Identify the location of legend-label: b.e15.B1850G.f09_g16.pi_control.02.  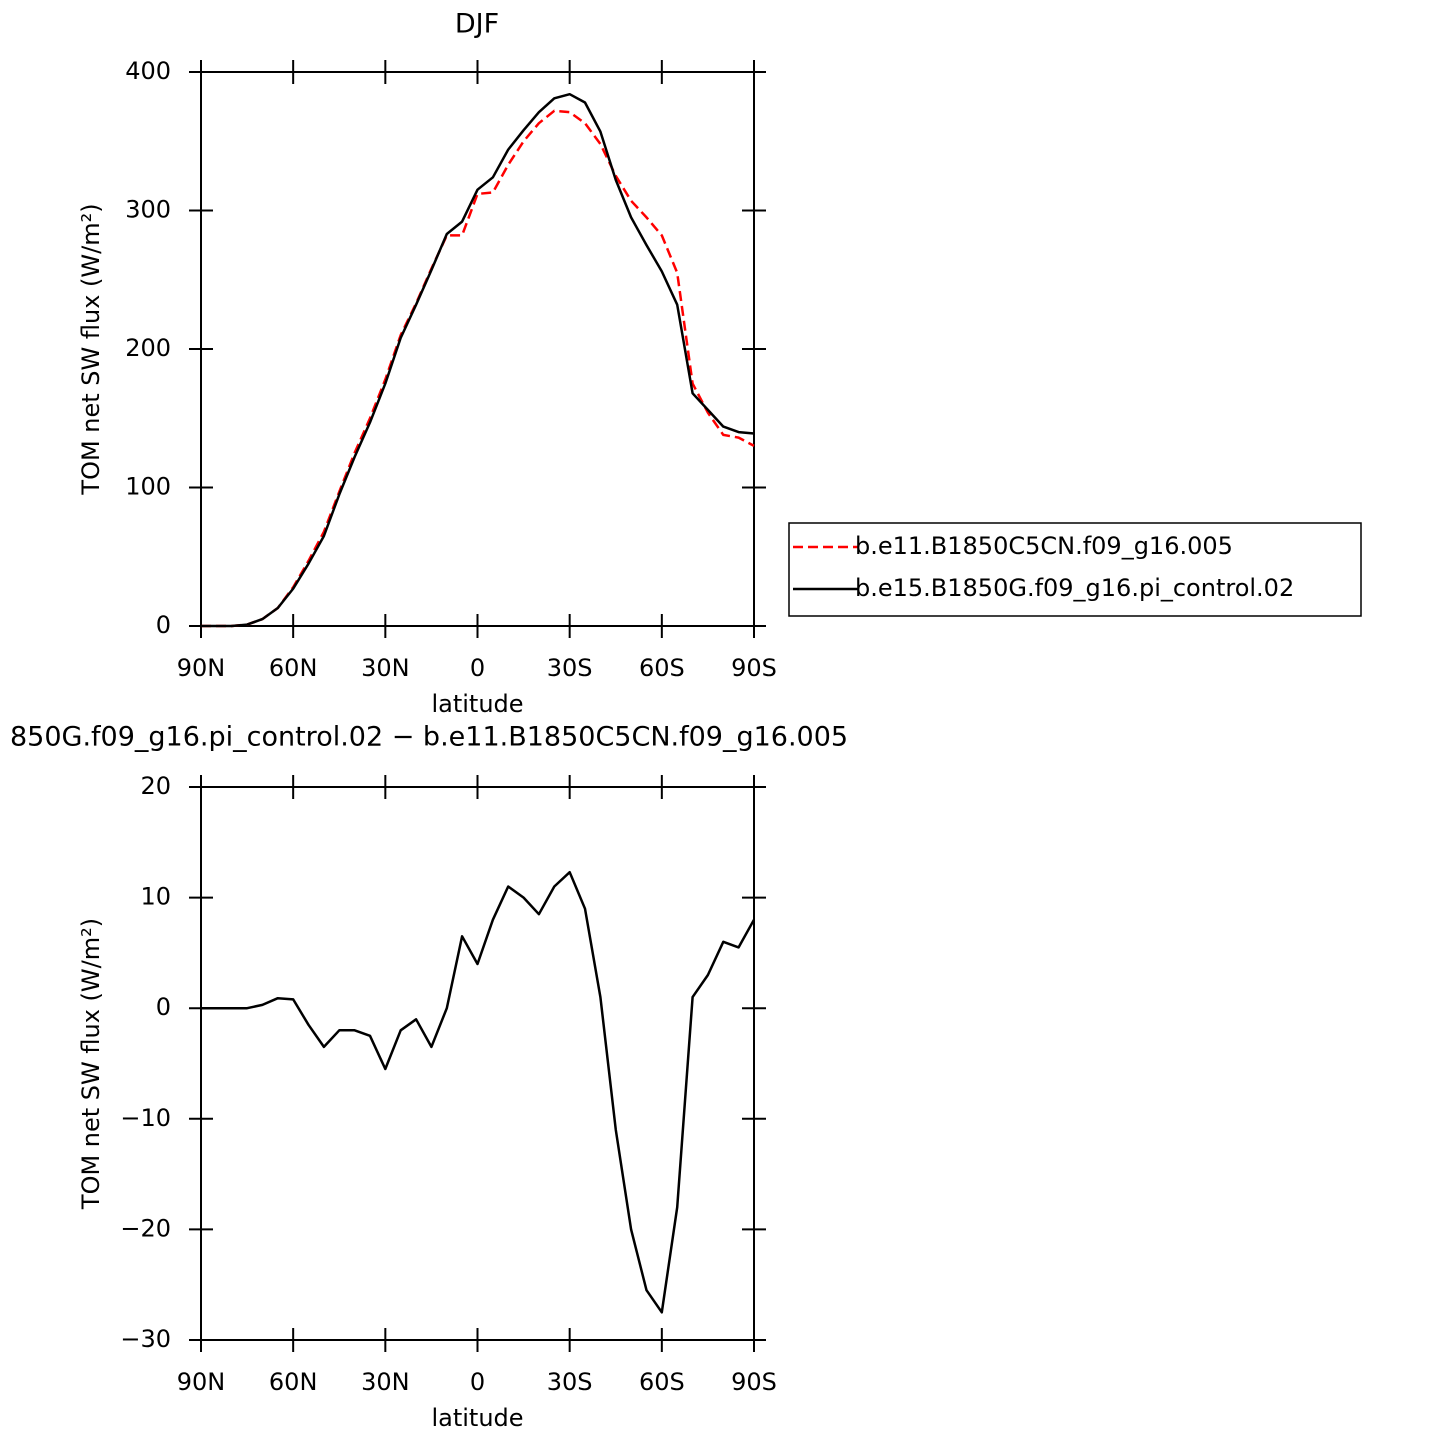
(1074, 588).